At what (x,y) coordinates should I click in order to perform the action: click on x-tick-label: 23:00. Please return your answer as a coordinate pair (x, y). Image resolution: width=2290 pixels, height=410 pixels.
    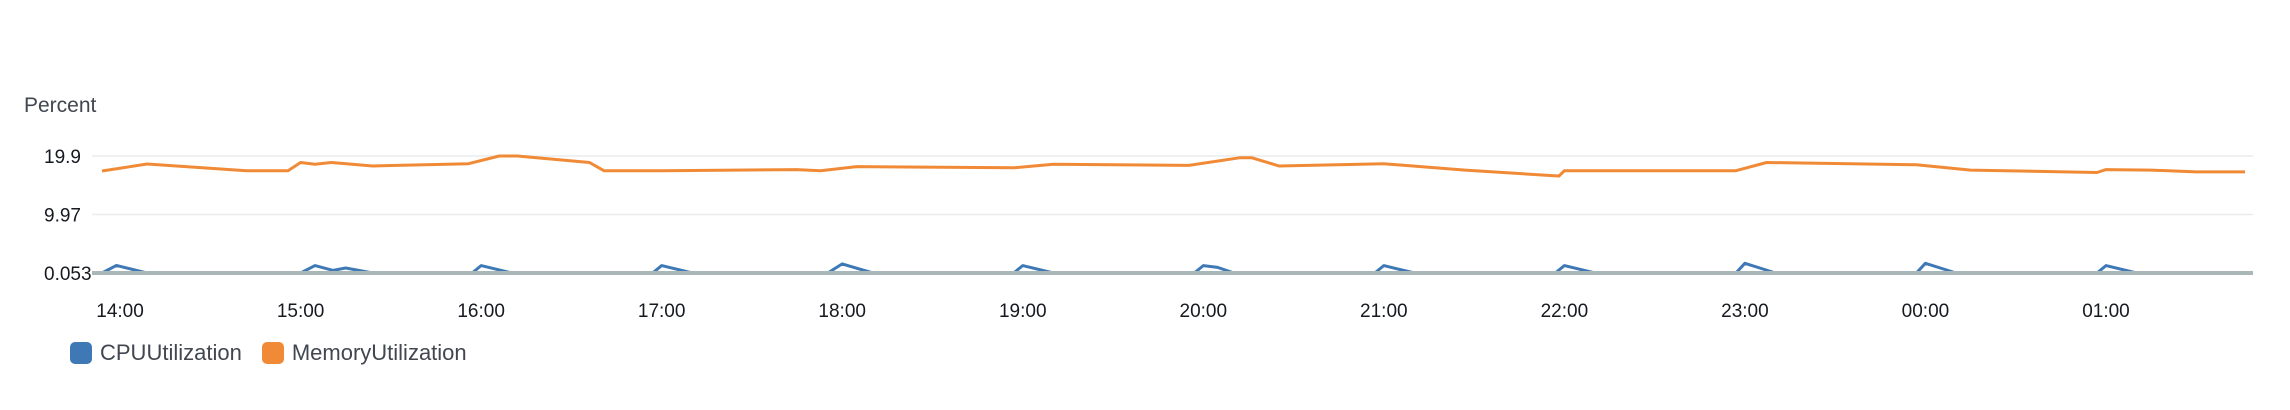
    Looking at the image, I should click on (1745, 311).